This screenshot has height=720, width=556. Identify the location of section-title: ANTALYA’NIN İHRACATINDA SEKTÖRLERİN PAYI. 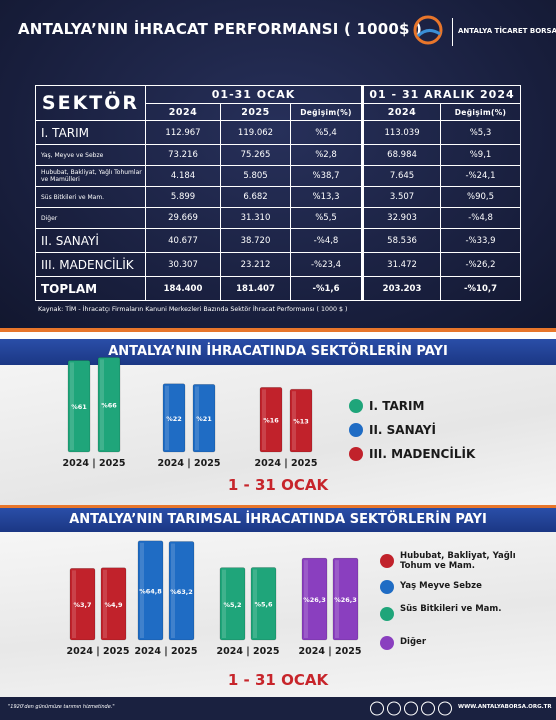
(278, 352).